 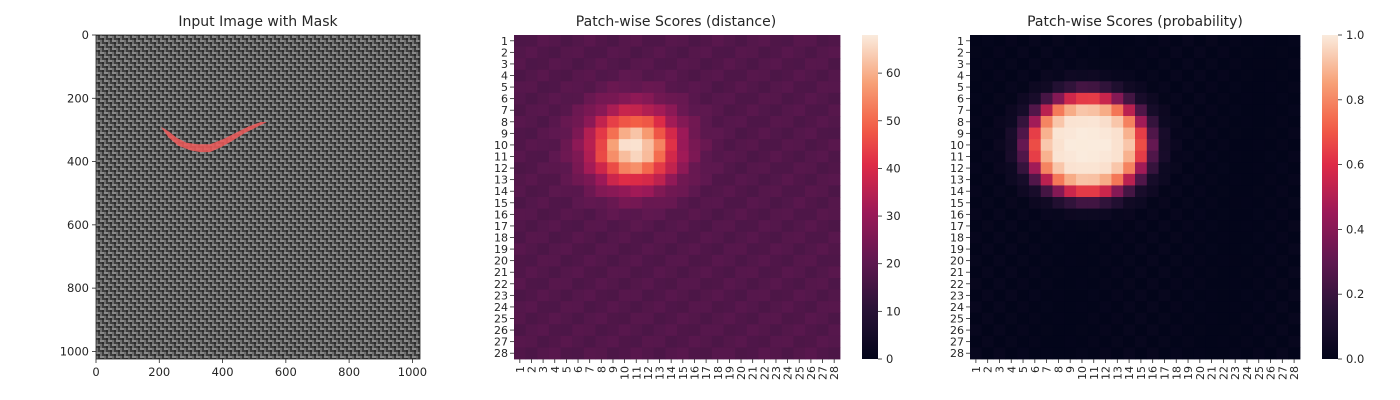 What do you see at coordinates (799, 373) in the screenshot?
I see `distance-x-tick-label: 25` at bounding box center [799, 373].